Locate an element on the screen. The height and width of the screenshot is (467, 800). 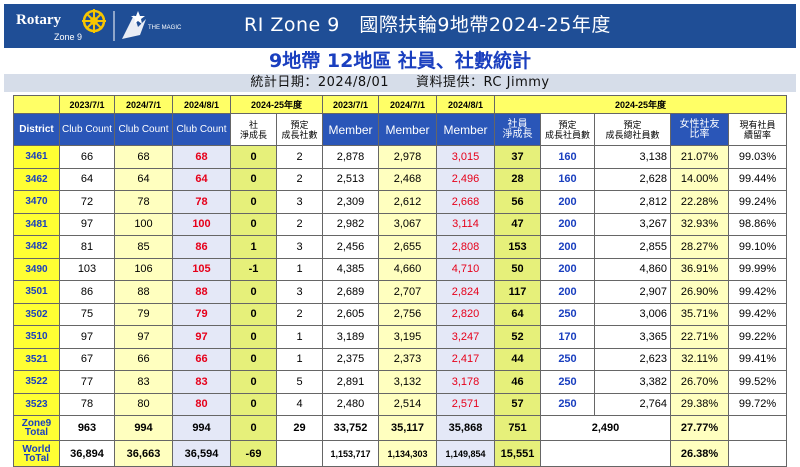
member-2024-7: 2,514 is located at coordinates (407, 404).